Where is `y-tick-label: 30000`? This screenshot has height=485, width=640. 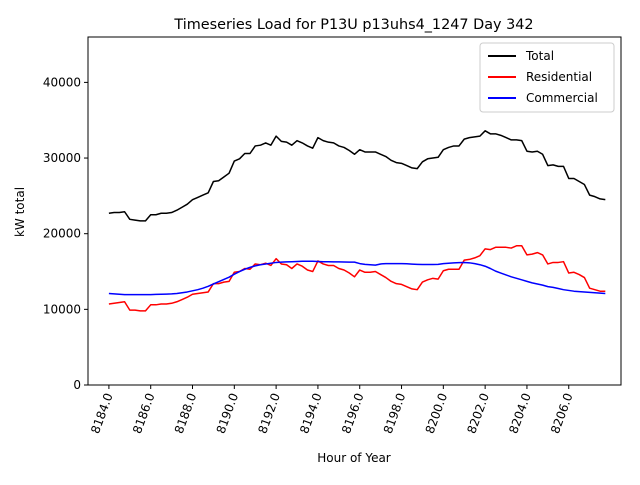
y-tick-label: 30000 is located at coordinates (62, 158).